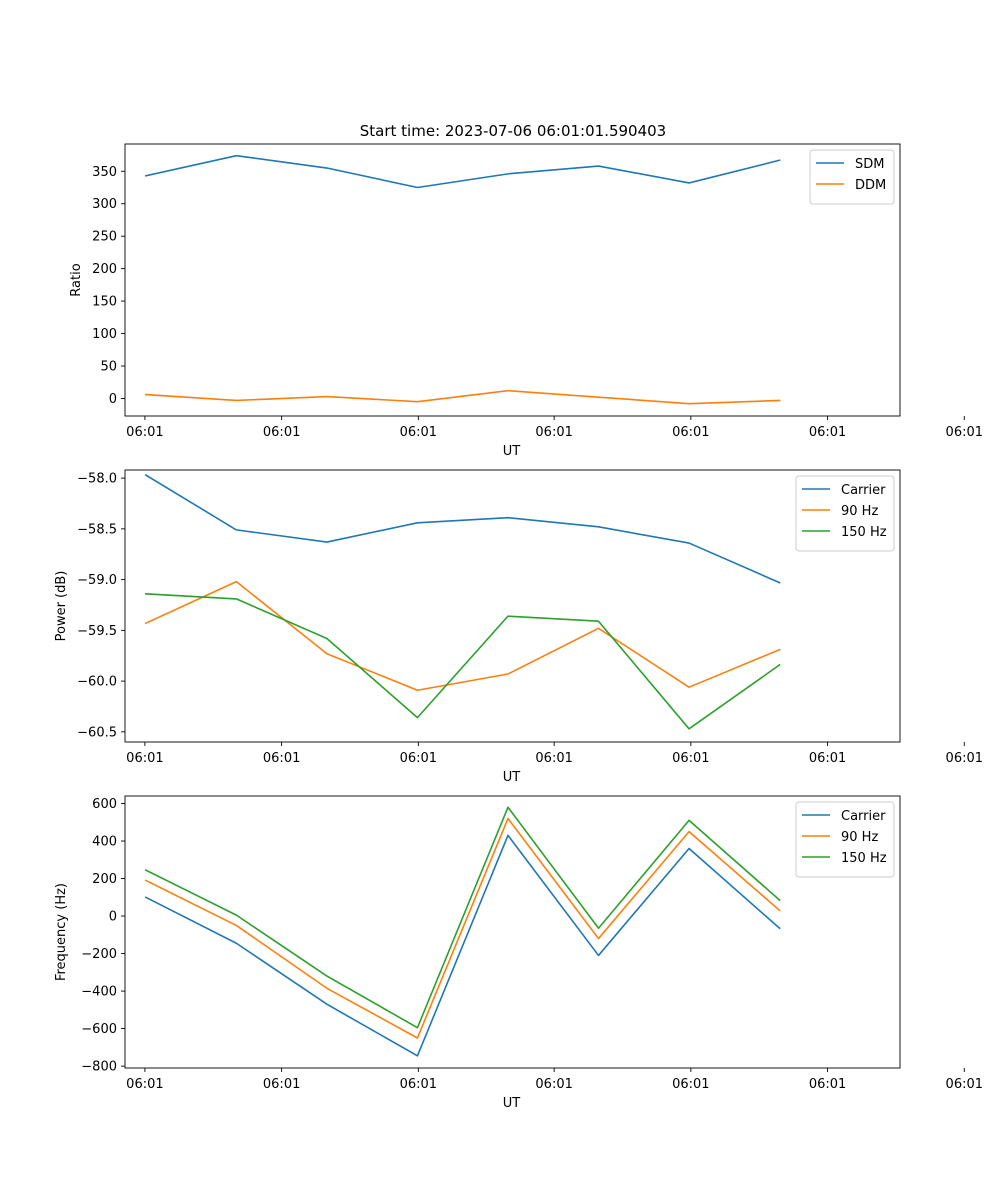  What do you see at coordinates (104, 204) in the screenshot?
I see `y-tick-label: 300` at bounding box center [104, 204].